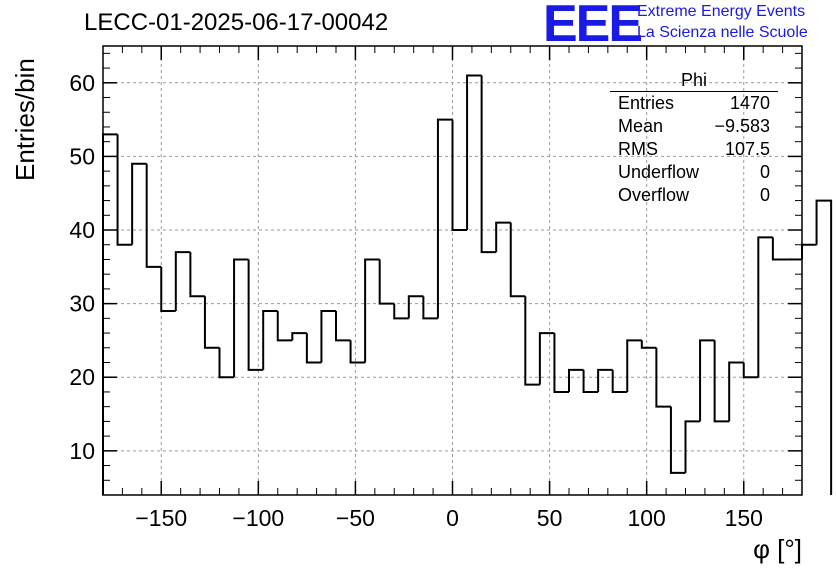  Describe the element at coordinates (722, 32) in the screenshot. I see `logo-tagline-2: La Scienza nelle Scuole` at that location.